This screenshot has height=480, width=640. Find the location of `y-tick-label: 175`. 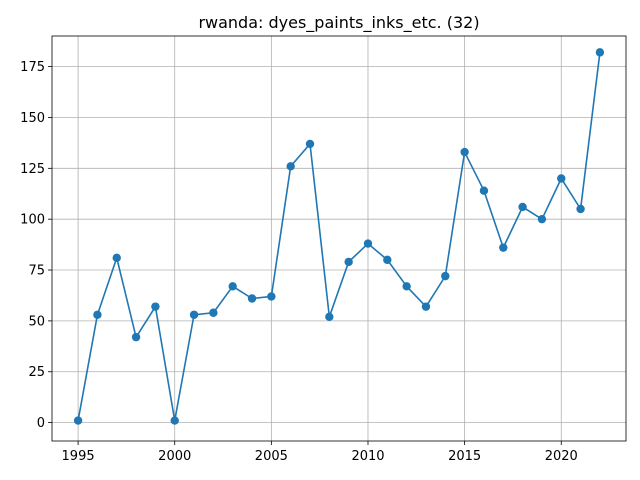

y-tick-label: 175 is located at coordinates (32, 67).